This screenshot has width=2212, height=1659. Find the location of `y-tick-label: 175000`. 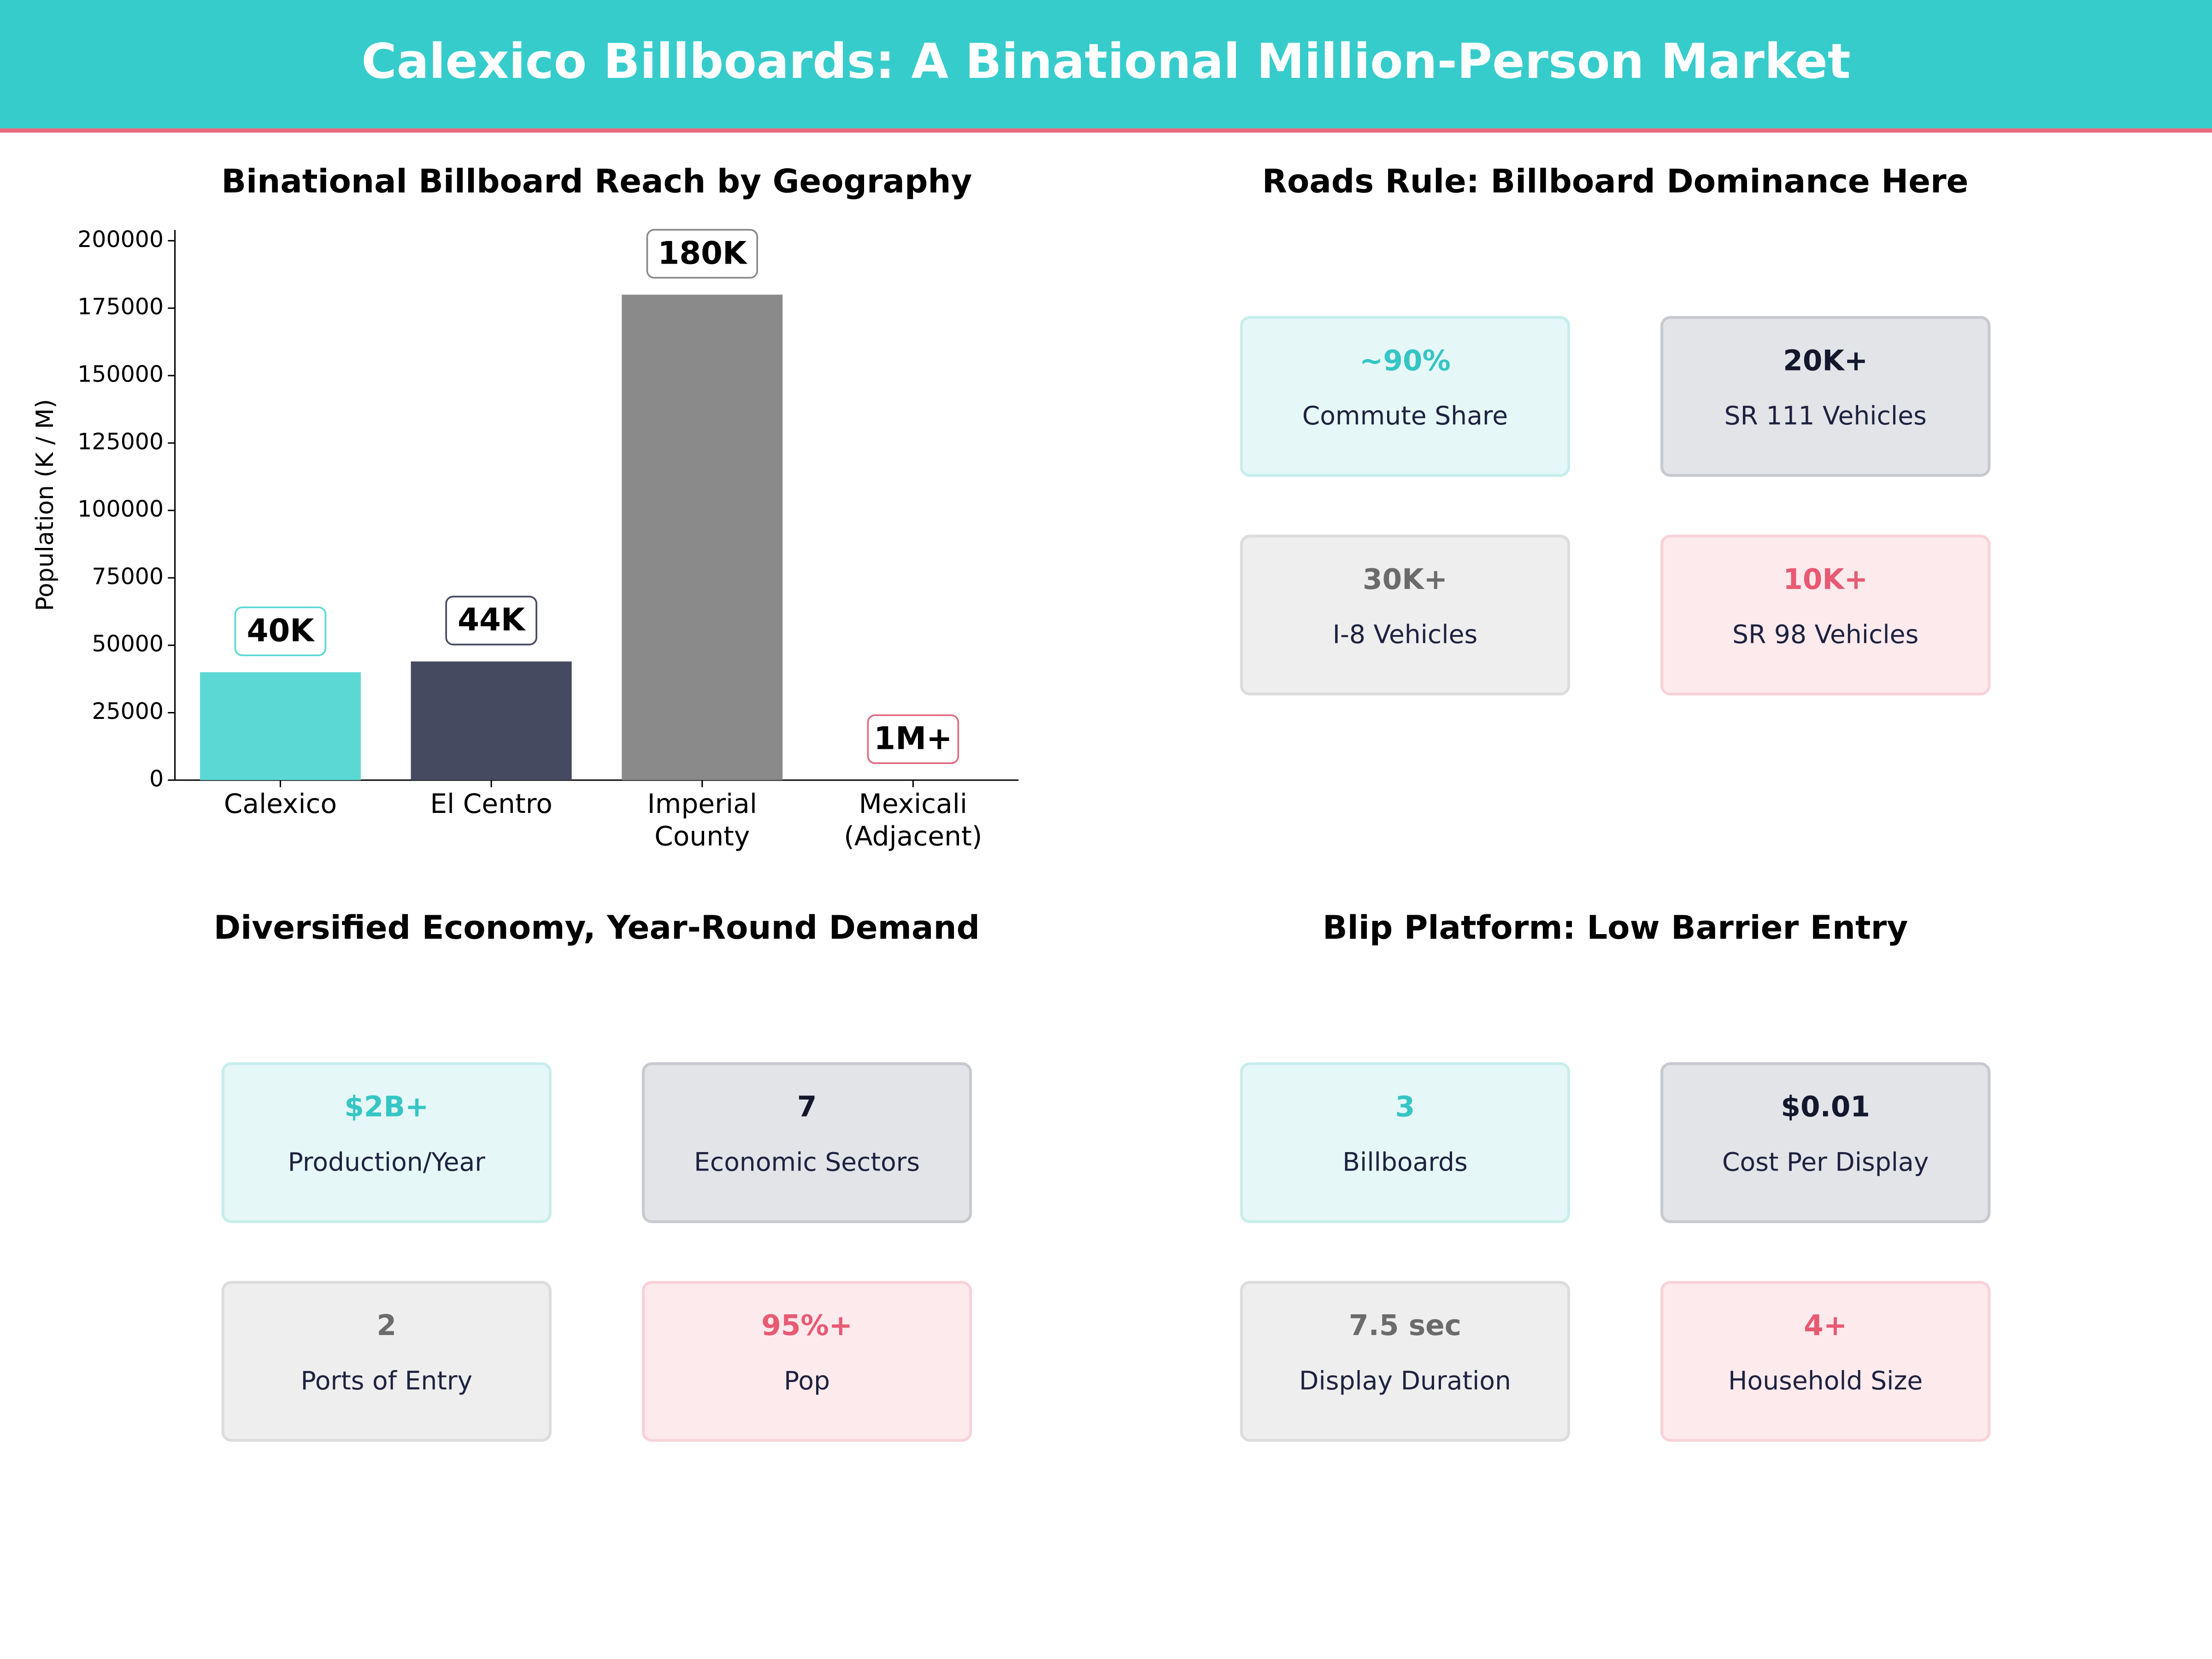

y-tick-label: 175000 is located at coordinates (120, 307).